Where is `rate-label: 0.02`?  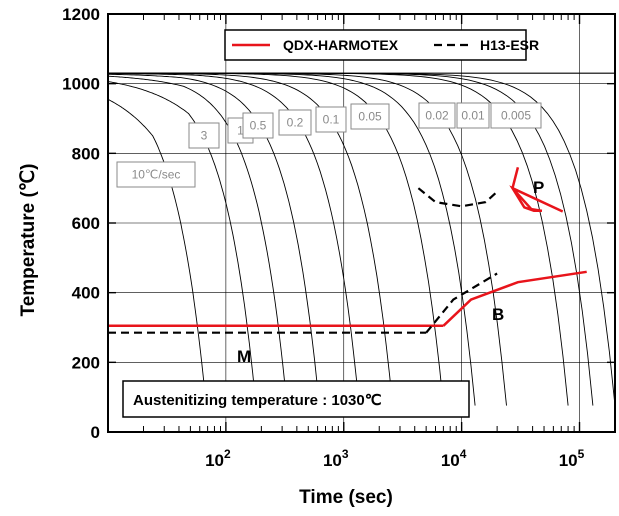 rate-label: 0.02 is located at coordinates (437, 116).